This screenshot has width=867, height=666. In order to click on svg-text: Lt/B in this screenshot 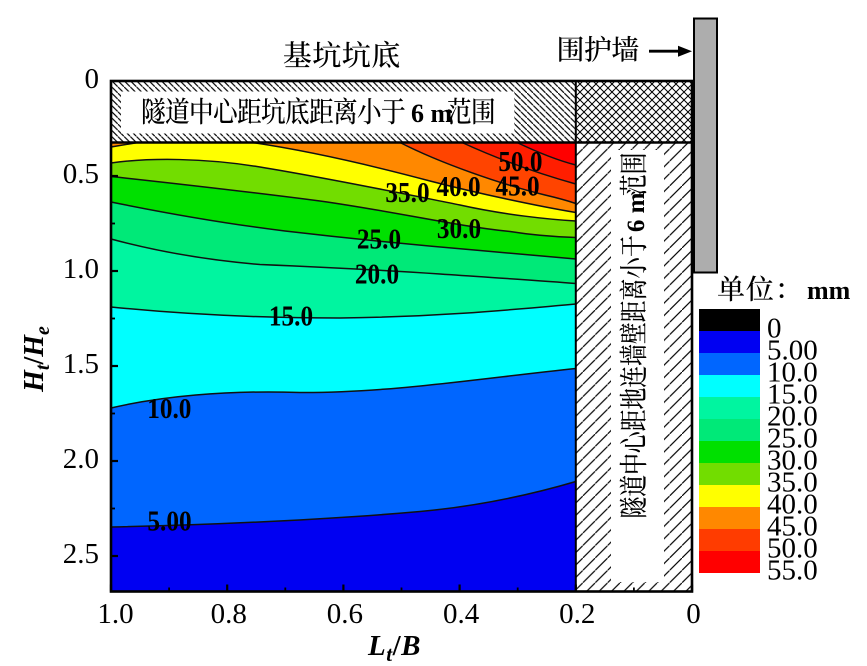, I will do `click(394, 648)`.